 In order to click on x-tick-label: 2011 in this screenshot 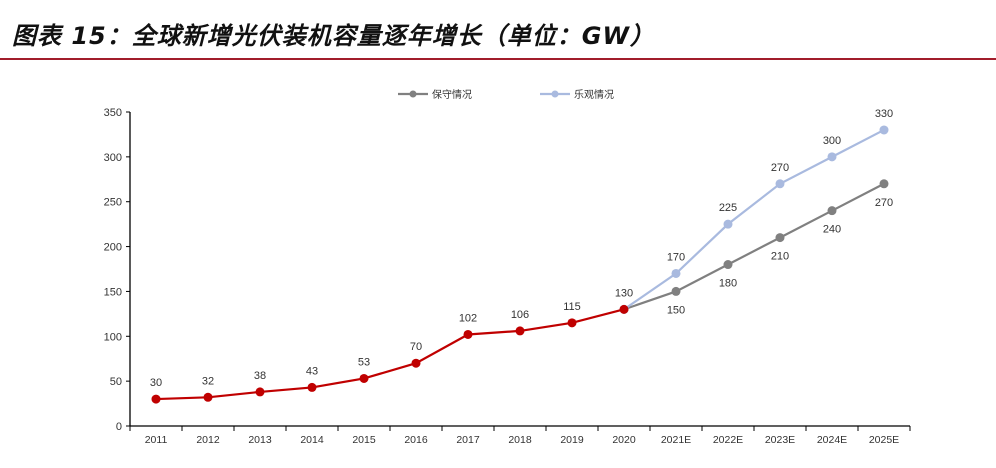, I will do `click(156, 440)`.